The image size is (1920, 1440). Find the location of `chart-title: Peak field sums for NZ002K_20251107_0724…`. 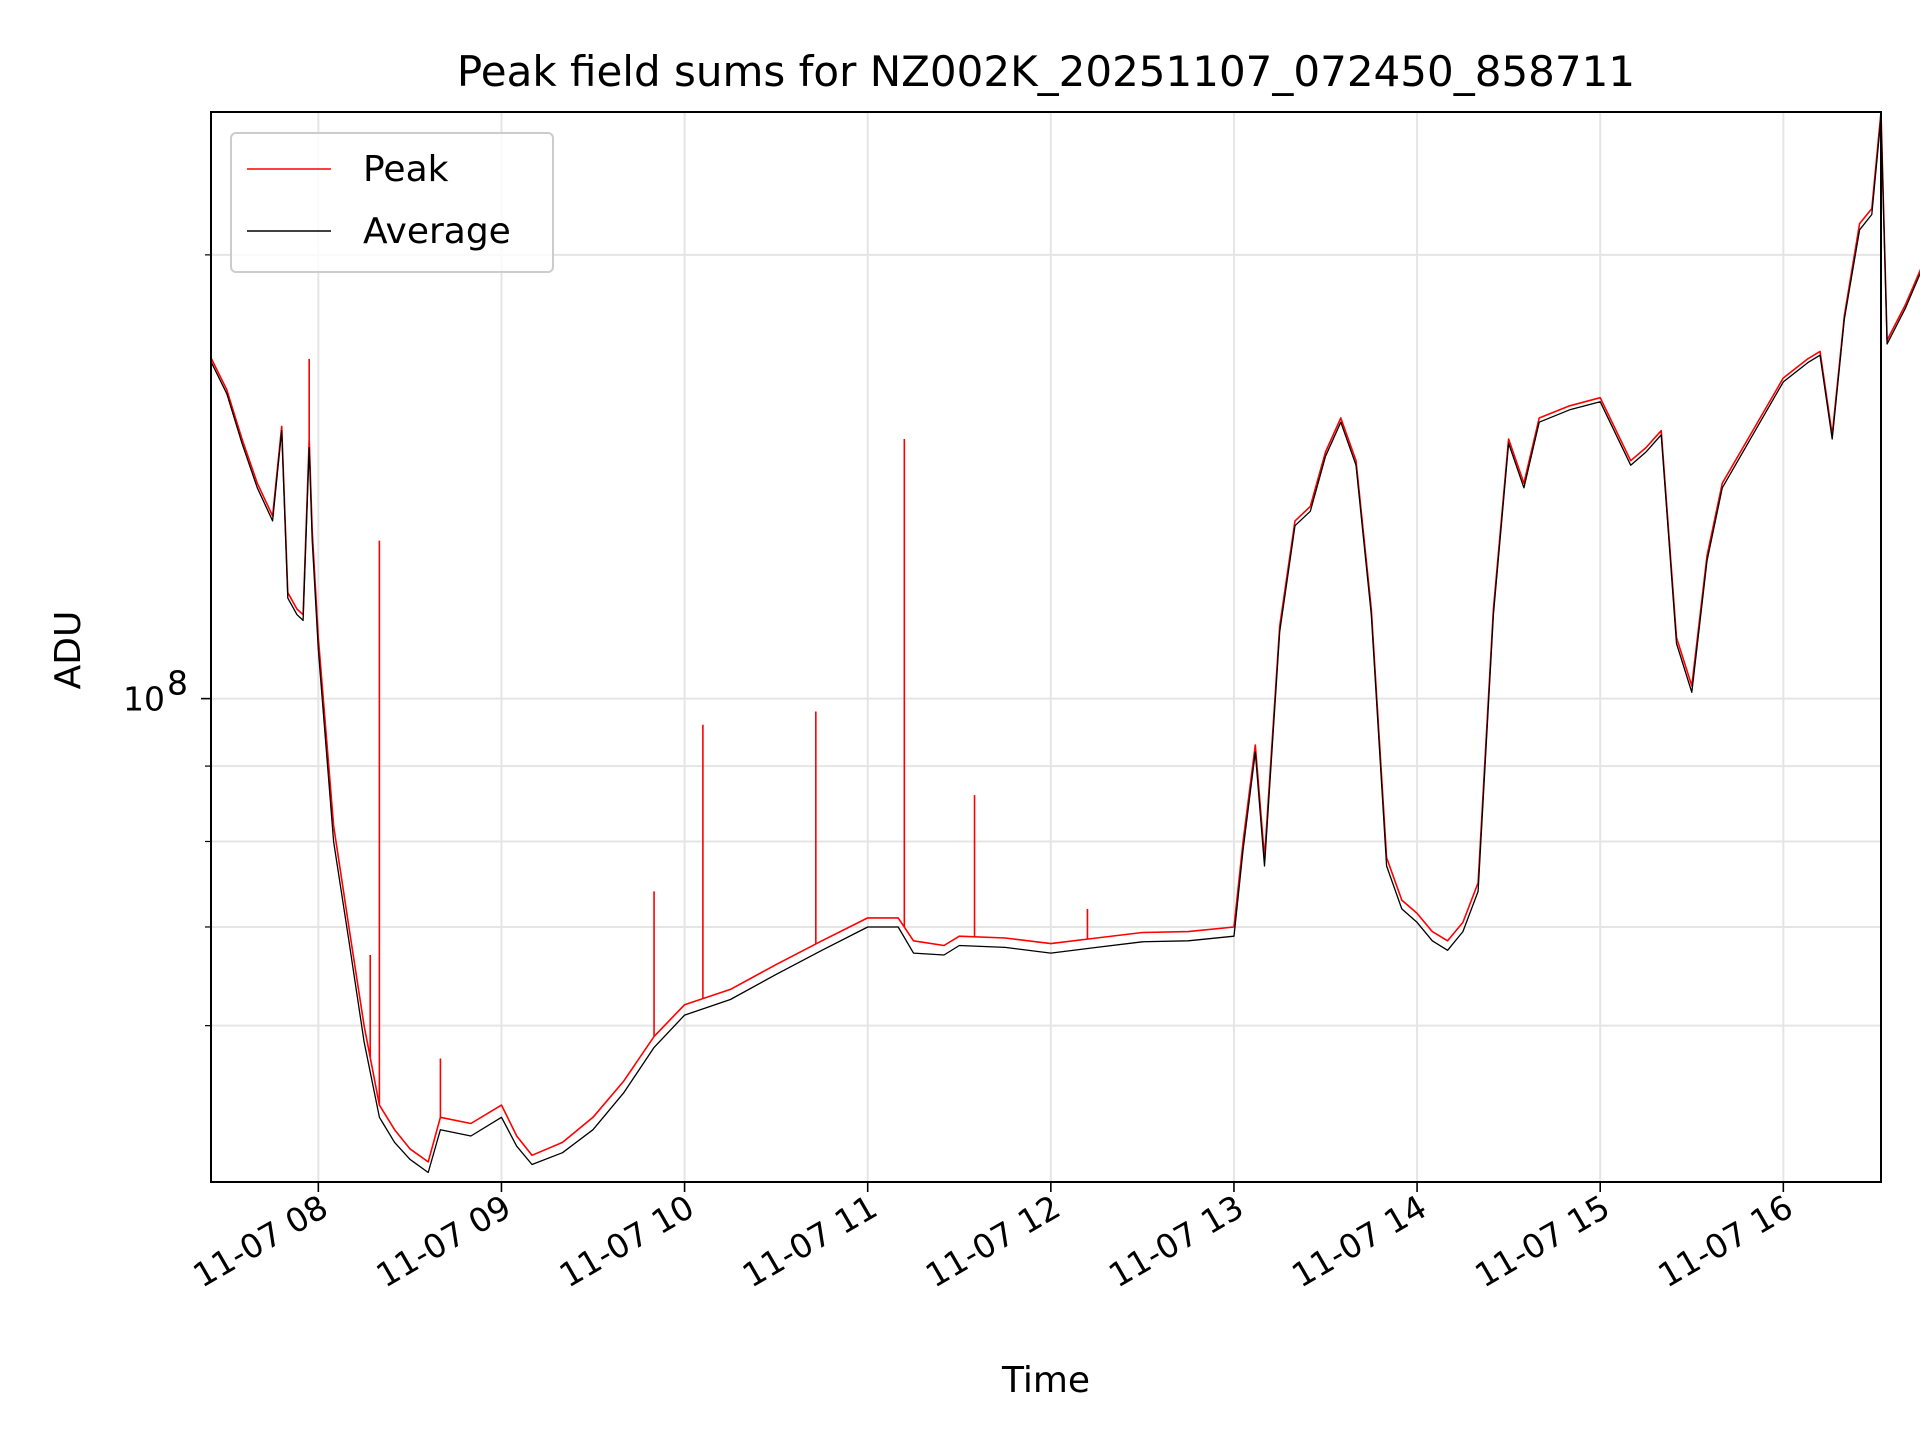

chart-title: Peak field sums for NZ002K_20251107_0724… is located at coordinates (1046, 71).